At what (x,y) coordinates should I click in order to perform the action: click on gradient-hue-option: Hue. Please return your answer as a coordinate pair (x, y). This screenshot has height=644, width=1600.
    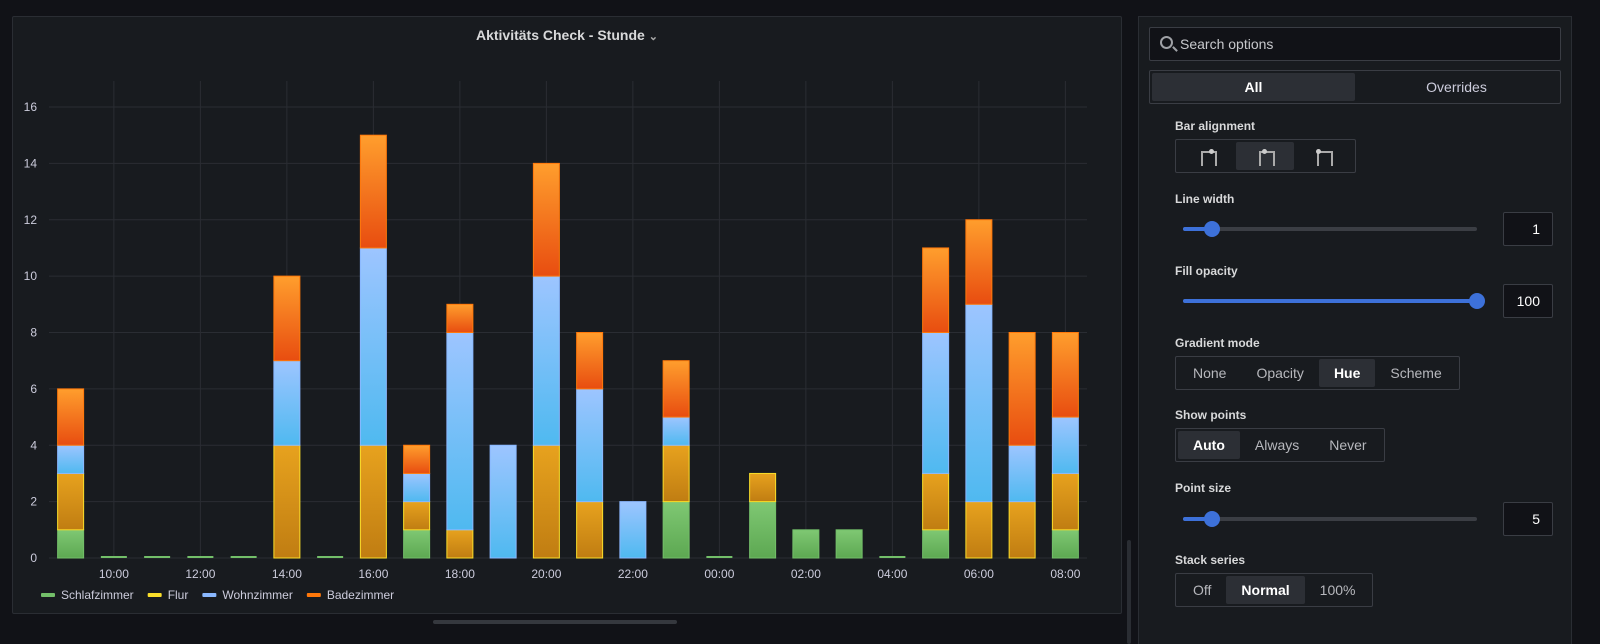
    Looking at the image, I should click on (1347, 373).